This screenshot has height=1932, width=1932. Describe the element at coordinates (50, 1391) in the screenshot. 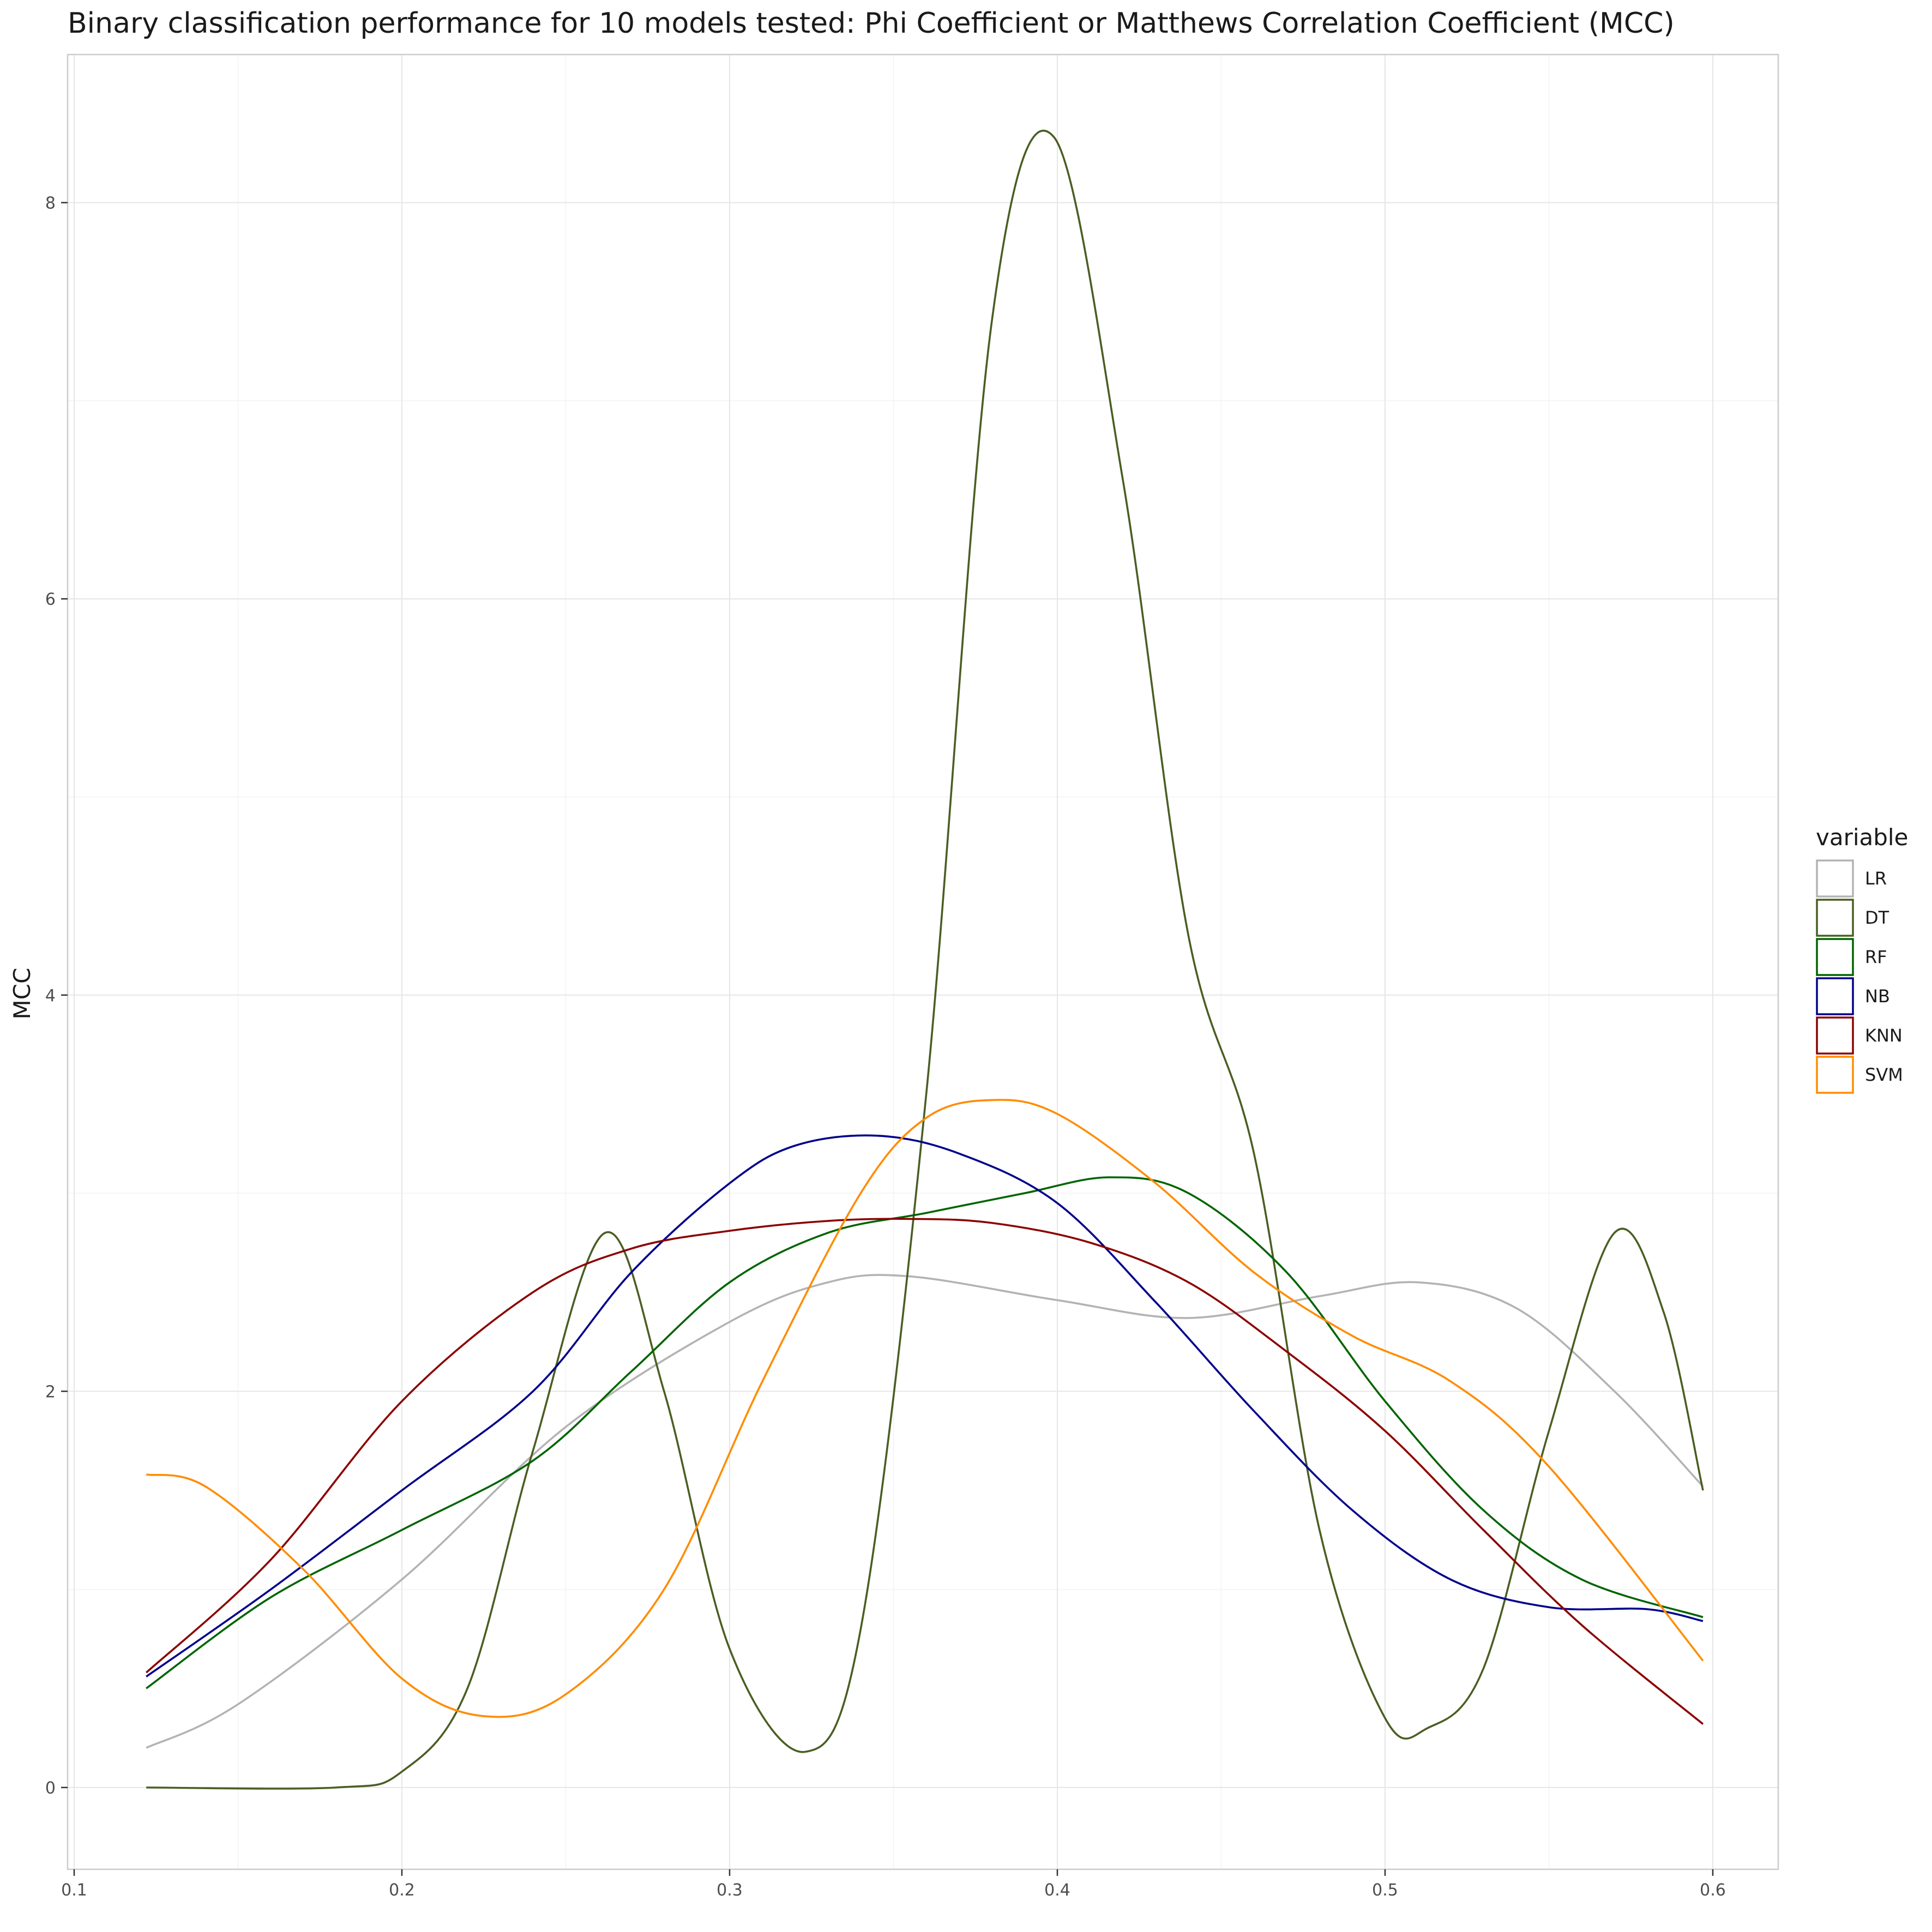

I see `y-tick-label: 2` at that location.